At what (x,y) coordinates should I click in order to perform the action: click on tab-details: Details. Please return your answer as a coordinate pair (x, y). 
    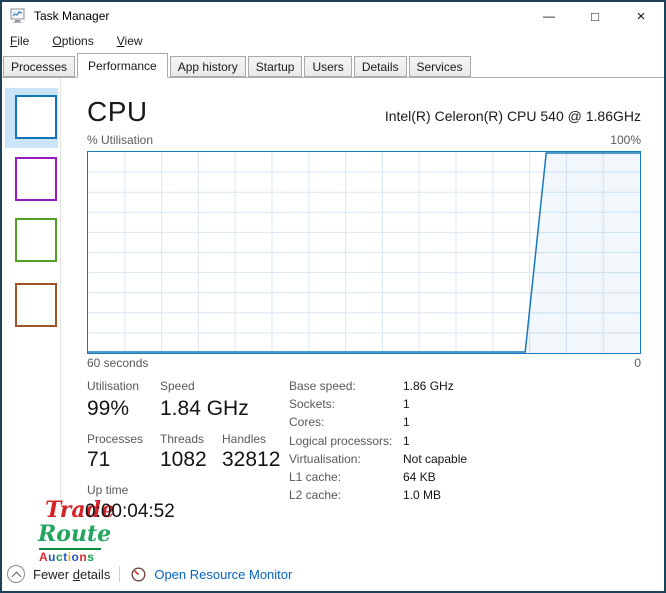
    Looking at the image, I should click on (380, 66).